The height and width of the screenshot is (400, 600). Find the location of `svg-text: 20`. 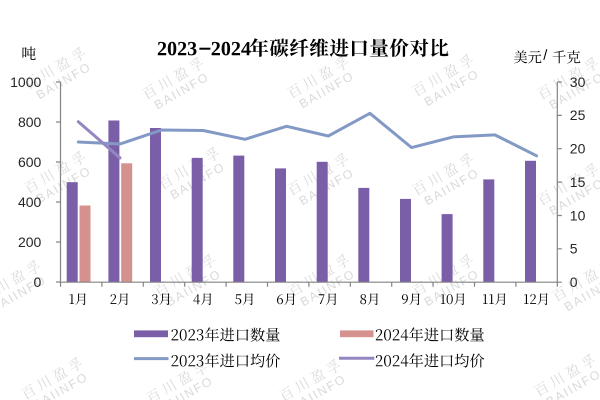

svg-text: 20 is located at coordinates (578, 149).